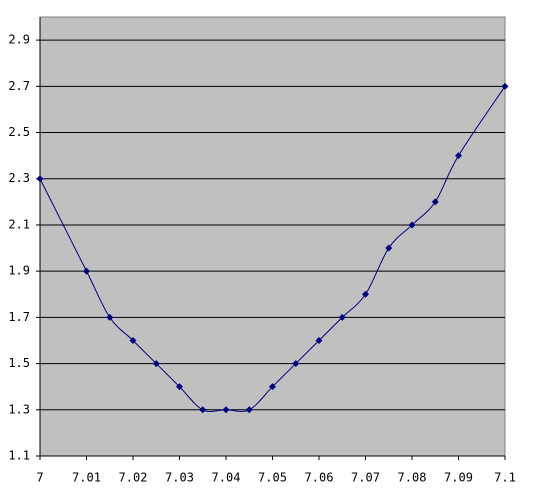 Image resolution: width=533 pixels, height=498 pixels. What do you see at coordinates (39, 478) in the screenshot?
I see `x-tick-label: 7` at bounding box center [39, 478].